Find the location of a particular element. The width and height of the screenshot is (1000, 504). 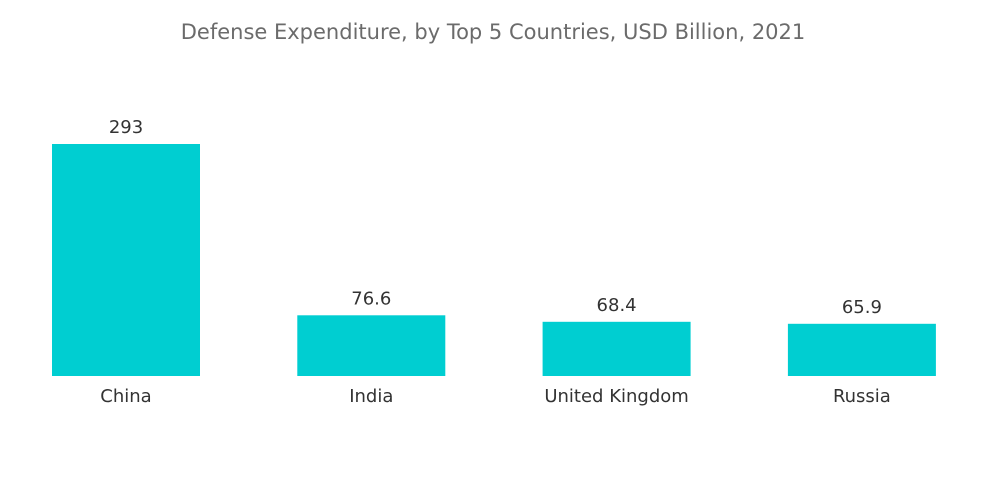

value-label-india: 76.6 is located at coordinates (371, 298).